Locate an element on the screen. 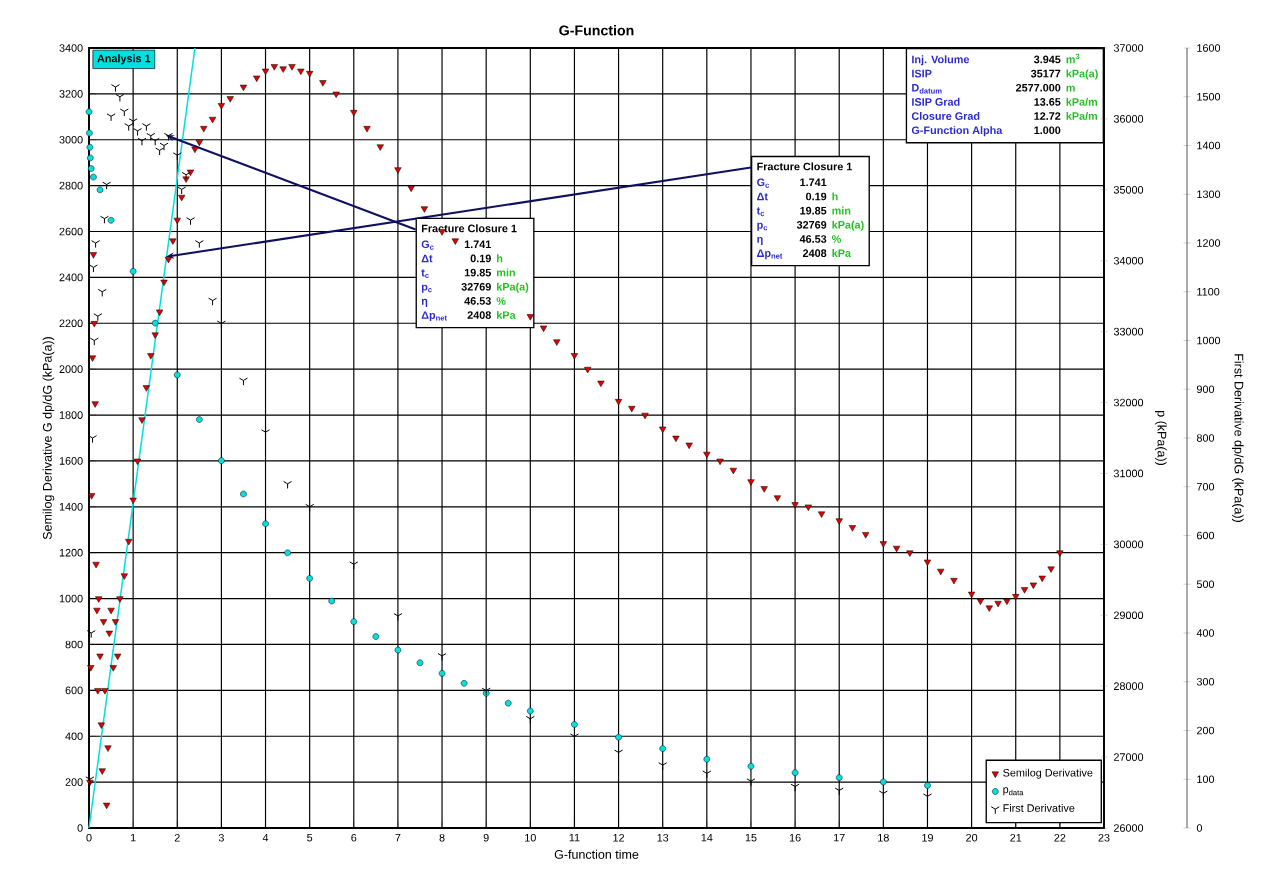  annotation: 0.19 is located at coordinates (480, 258).